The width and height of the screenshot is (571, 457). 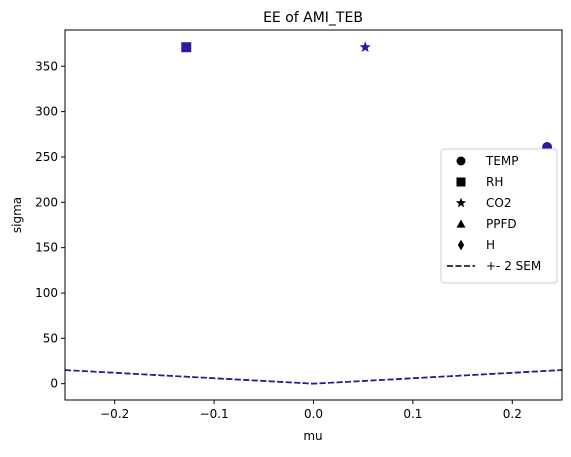 I want to click on legend-label: H, so click(x=490, y=245).